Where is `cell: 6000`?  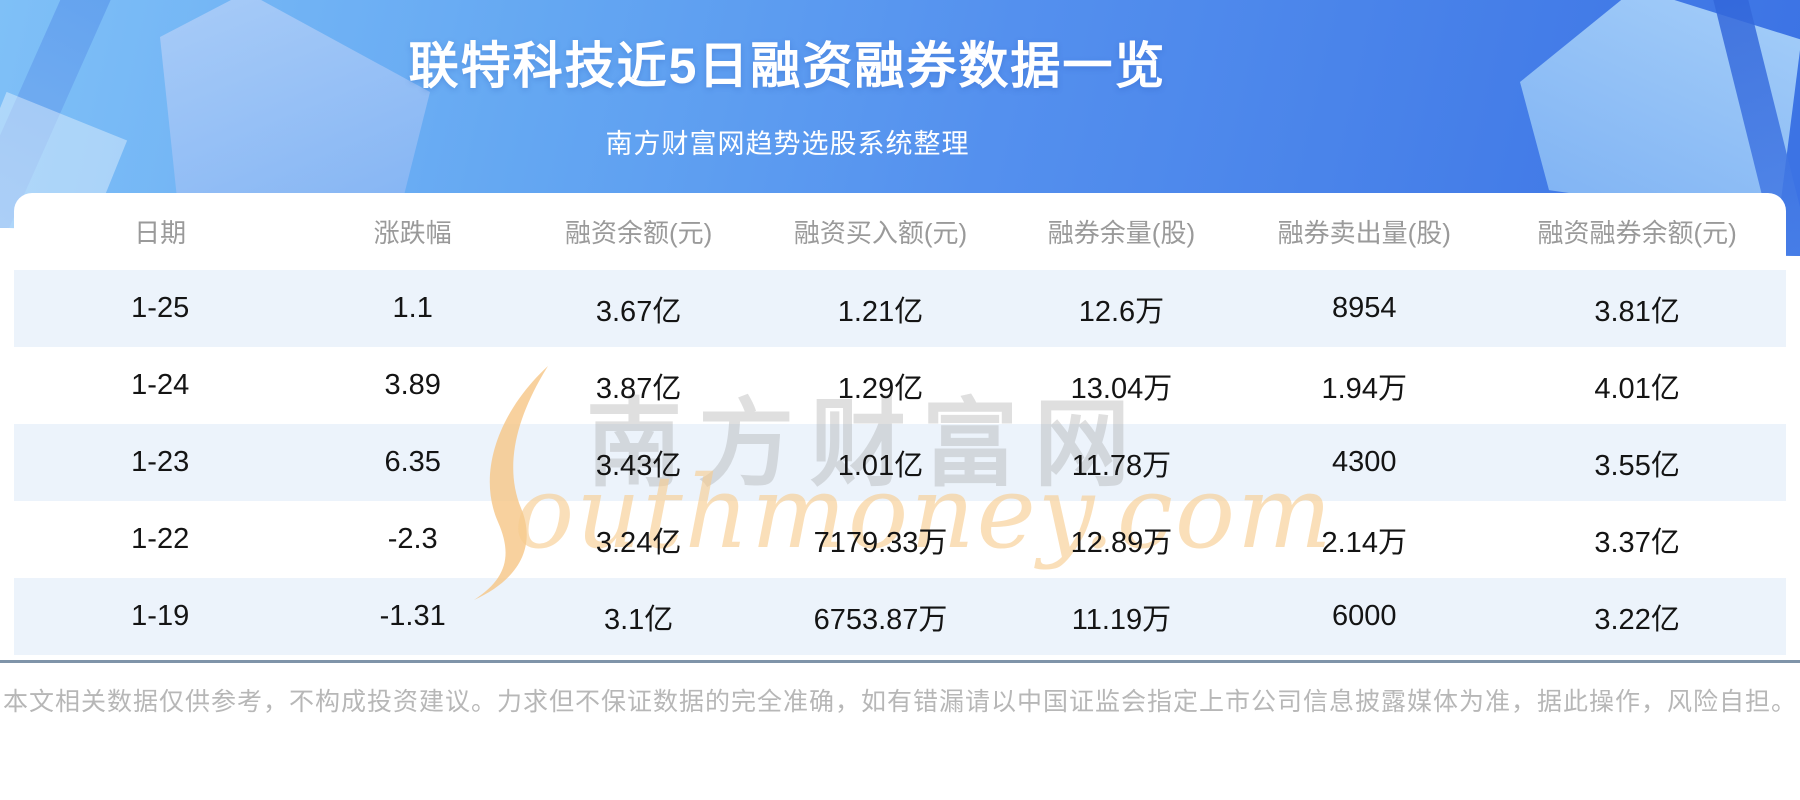 cell: 6000 is located at coordinates (1364, 616).